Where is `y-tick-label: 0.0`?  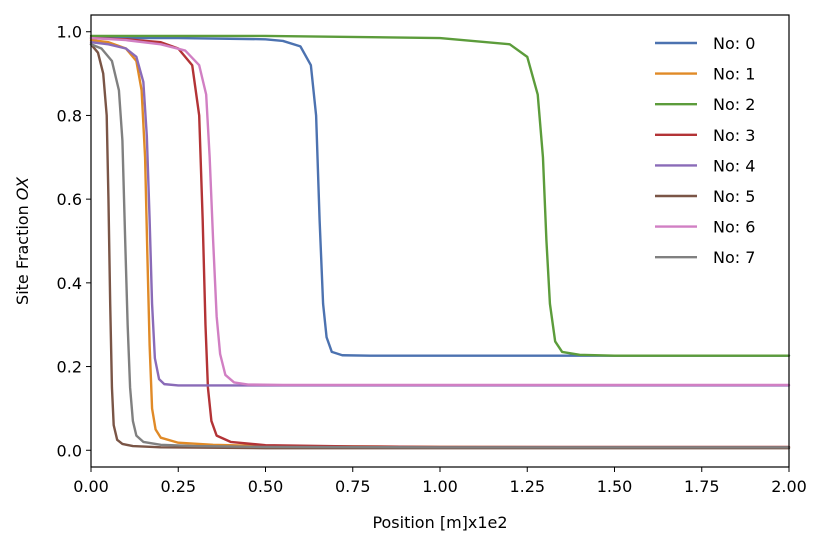
y-tick-label: 0.0 is located at coordinates (69, 450).